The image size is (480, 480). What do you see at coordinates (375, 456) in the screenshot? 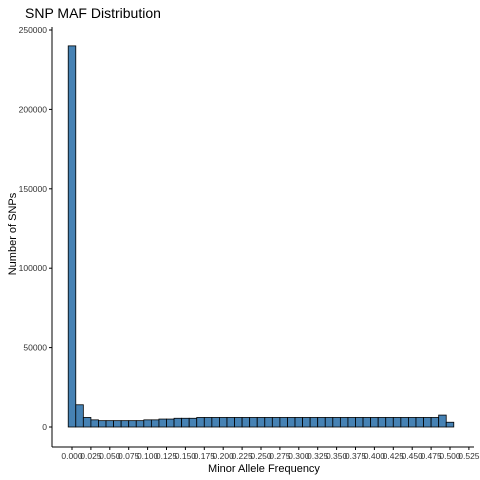
I see `x-tick-label-16: 0.400` at bounding box center [375, 456].